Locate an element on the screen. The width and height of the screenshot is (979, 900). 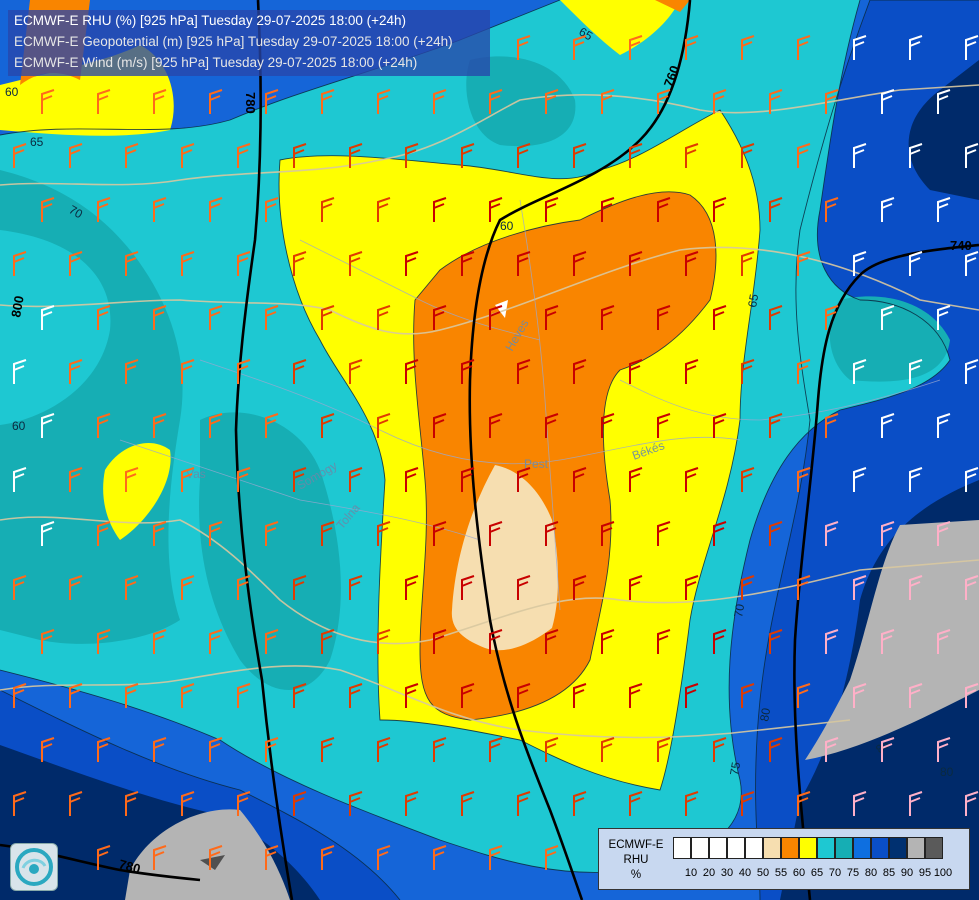
geo-label-760: 760 is located at coordinates (672, 77).